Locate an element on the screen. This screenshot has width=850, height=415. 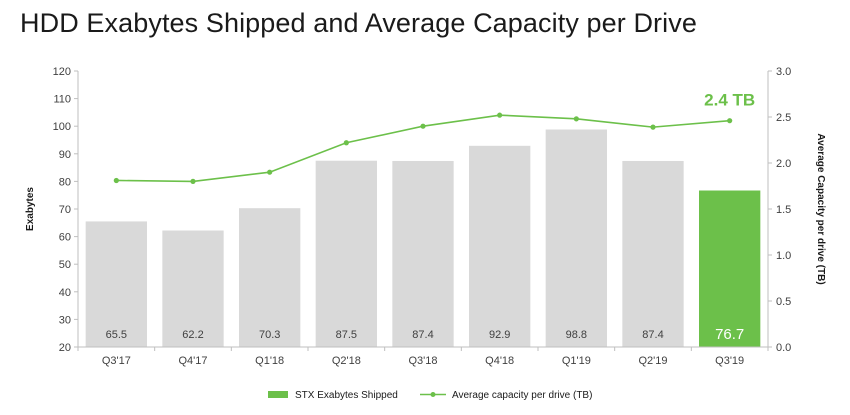
bar-Q1'18 is located at coordinates (270, 277).